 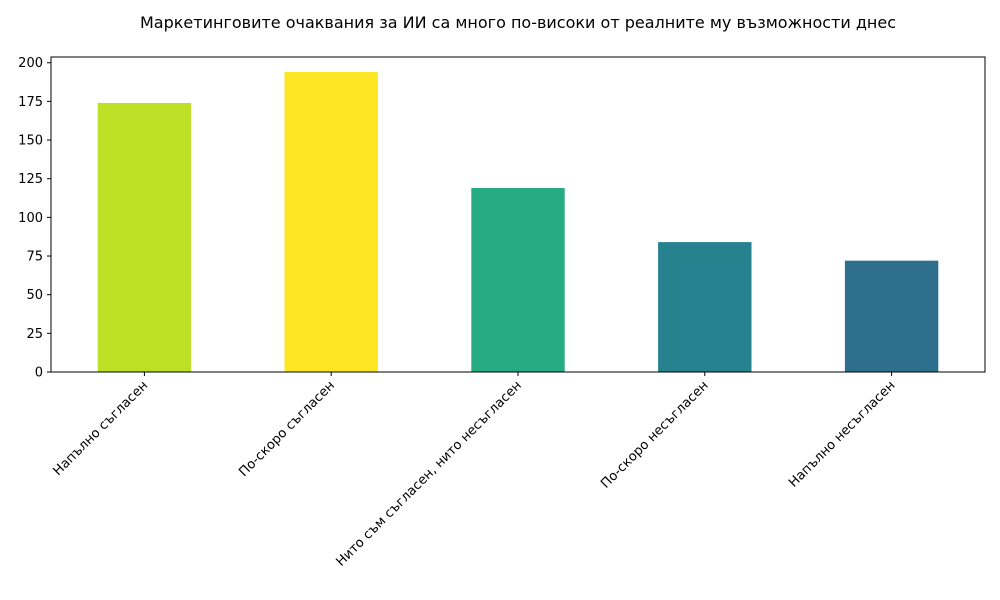 What do you see at coordinates (34, 295) in the screenshot?
I see `y-tick-label: 50` at bounding box center [34, 295].